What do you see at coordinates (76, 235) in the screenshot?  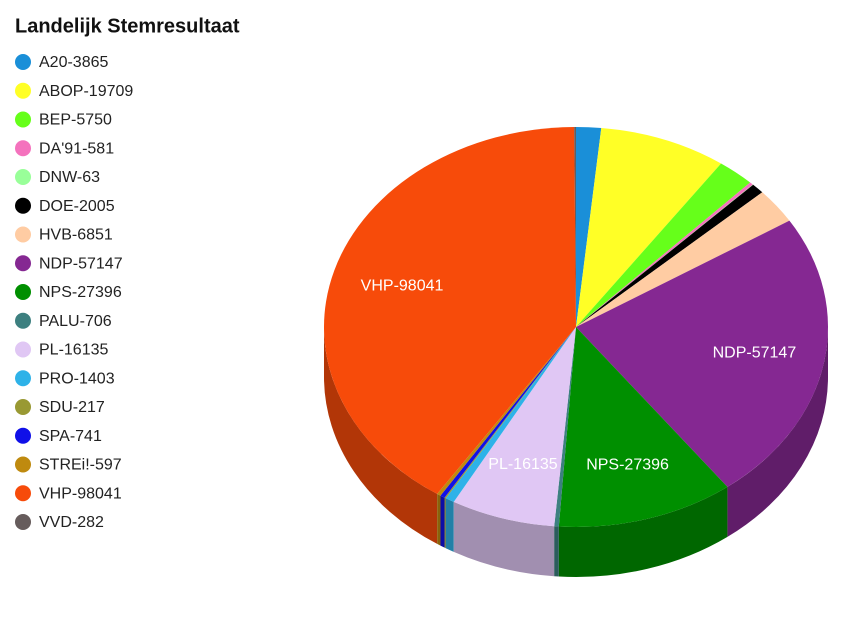 I see `legend-label: HVB-6851` at bounding box center [76, 235].